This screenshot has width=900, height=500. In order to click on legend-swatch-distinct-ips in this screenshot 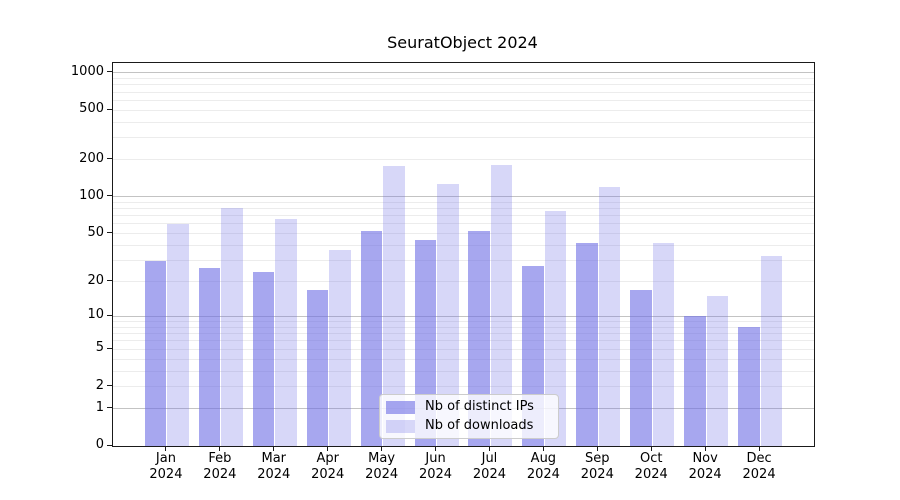, I will do `click(400, 407)`.